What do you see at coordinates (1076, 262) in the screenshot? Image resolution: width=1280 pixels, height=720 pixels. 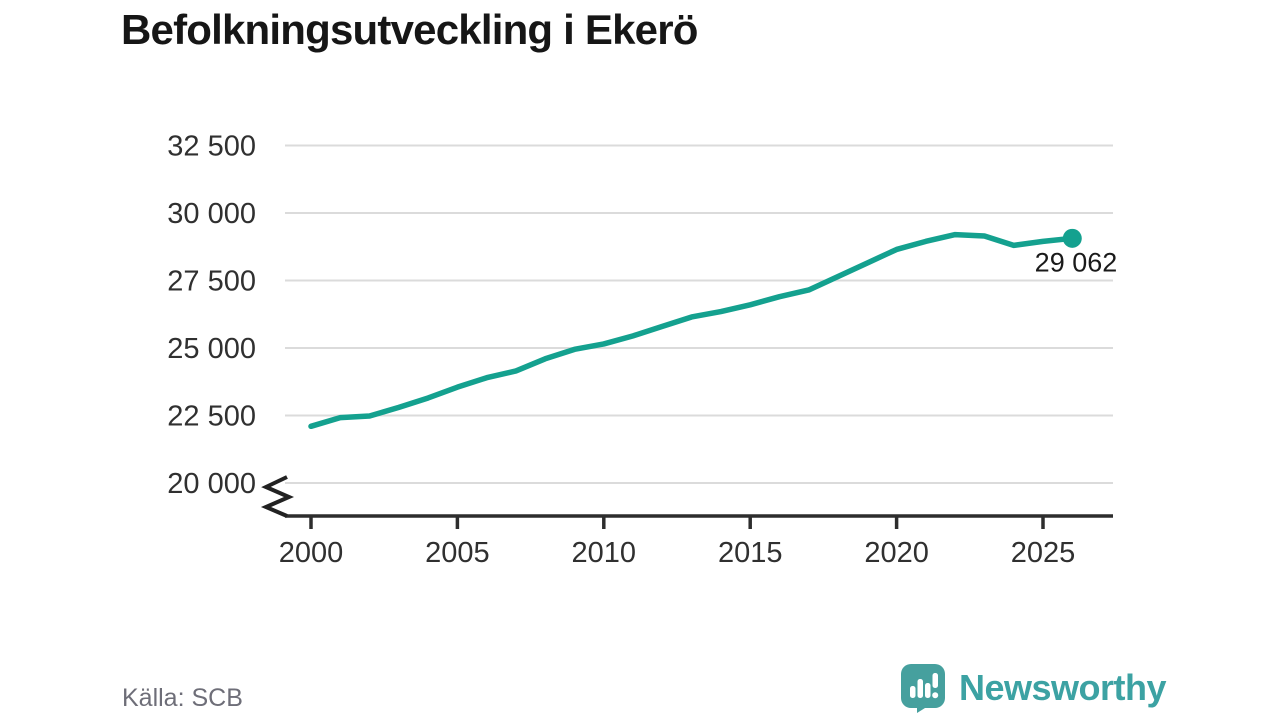 I see `latest-value-label: 29 062` at bounding box center [1076, 262].